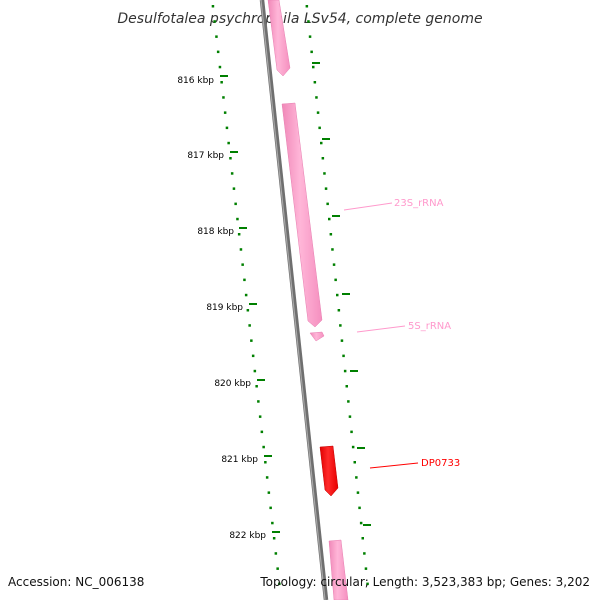 The height and width of the screenshot is (600, 600). I want to click on feature-label-5s-rrna: 5S_rRNA, so click(429, 326).